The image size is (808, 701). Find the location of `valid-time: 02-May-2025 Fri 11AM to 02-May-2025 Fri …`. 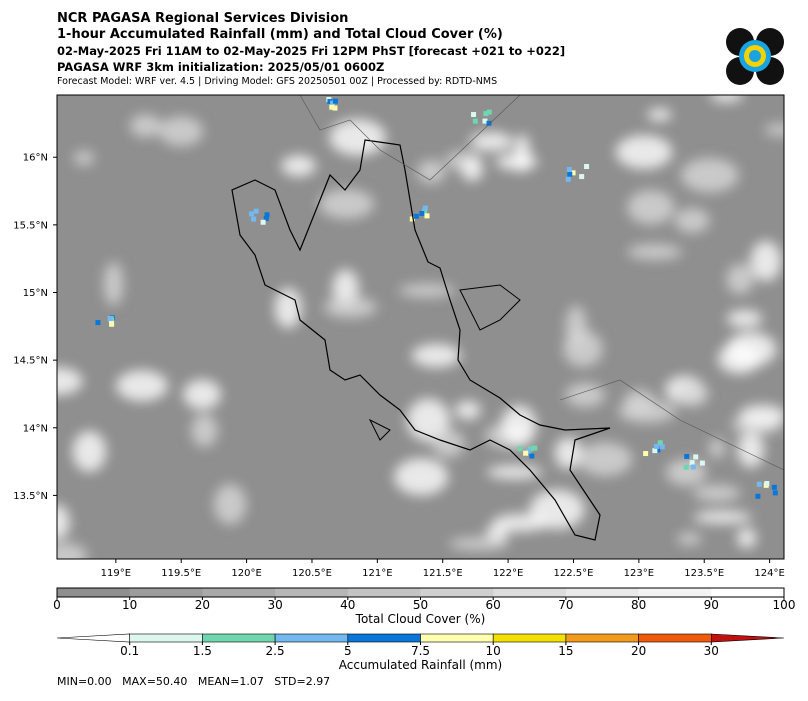

valid-time: 02-May-2025 Fri 11AM to 02-May-2025 Fri … is located at coordinates (311, 51).